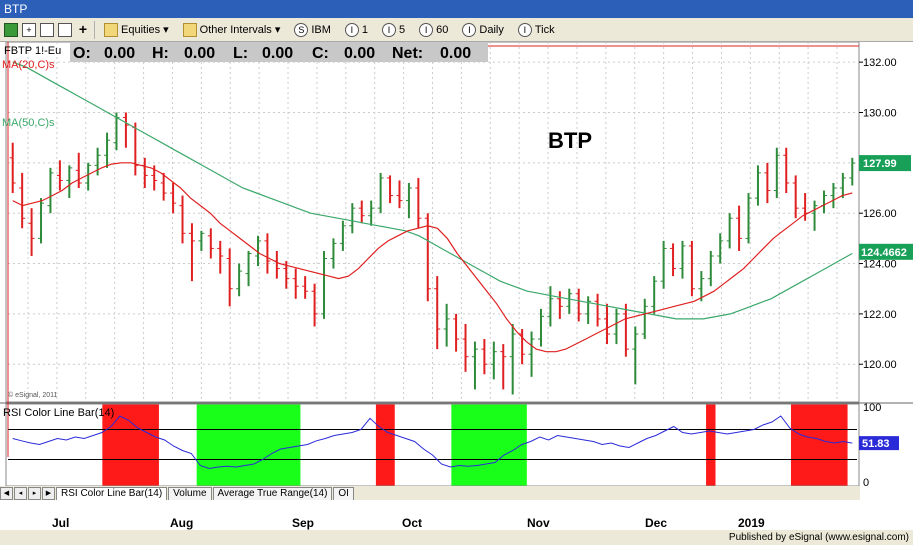  I want to click on ma50-value-label: 124.4662, so click(884, 253).